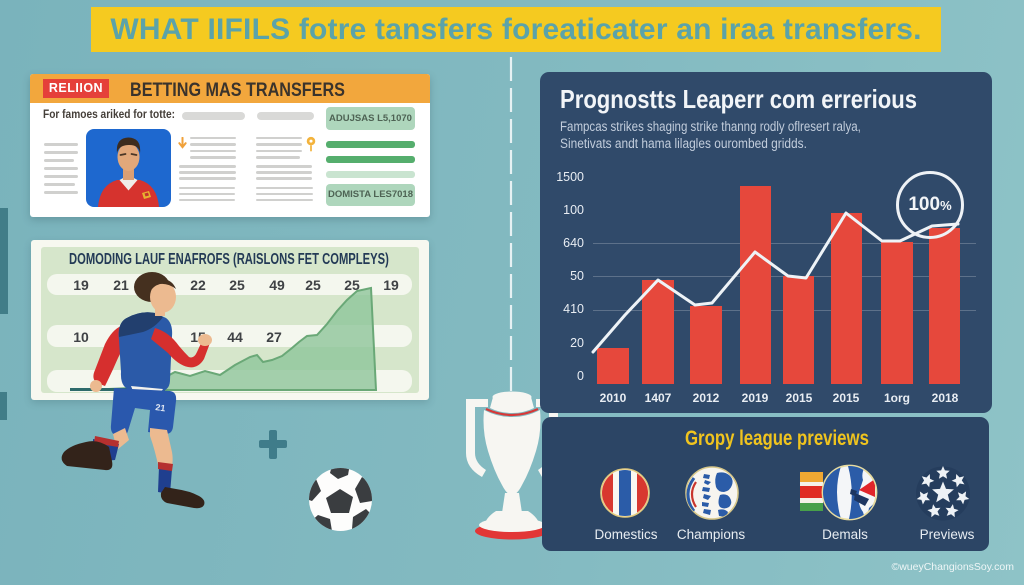 This screenshot has height=585, width=1024. I want to click on svg-text: 21, so click(160, 407).